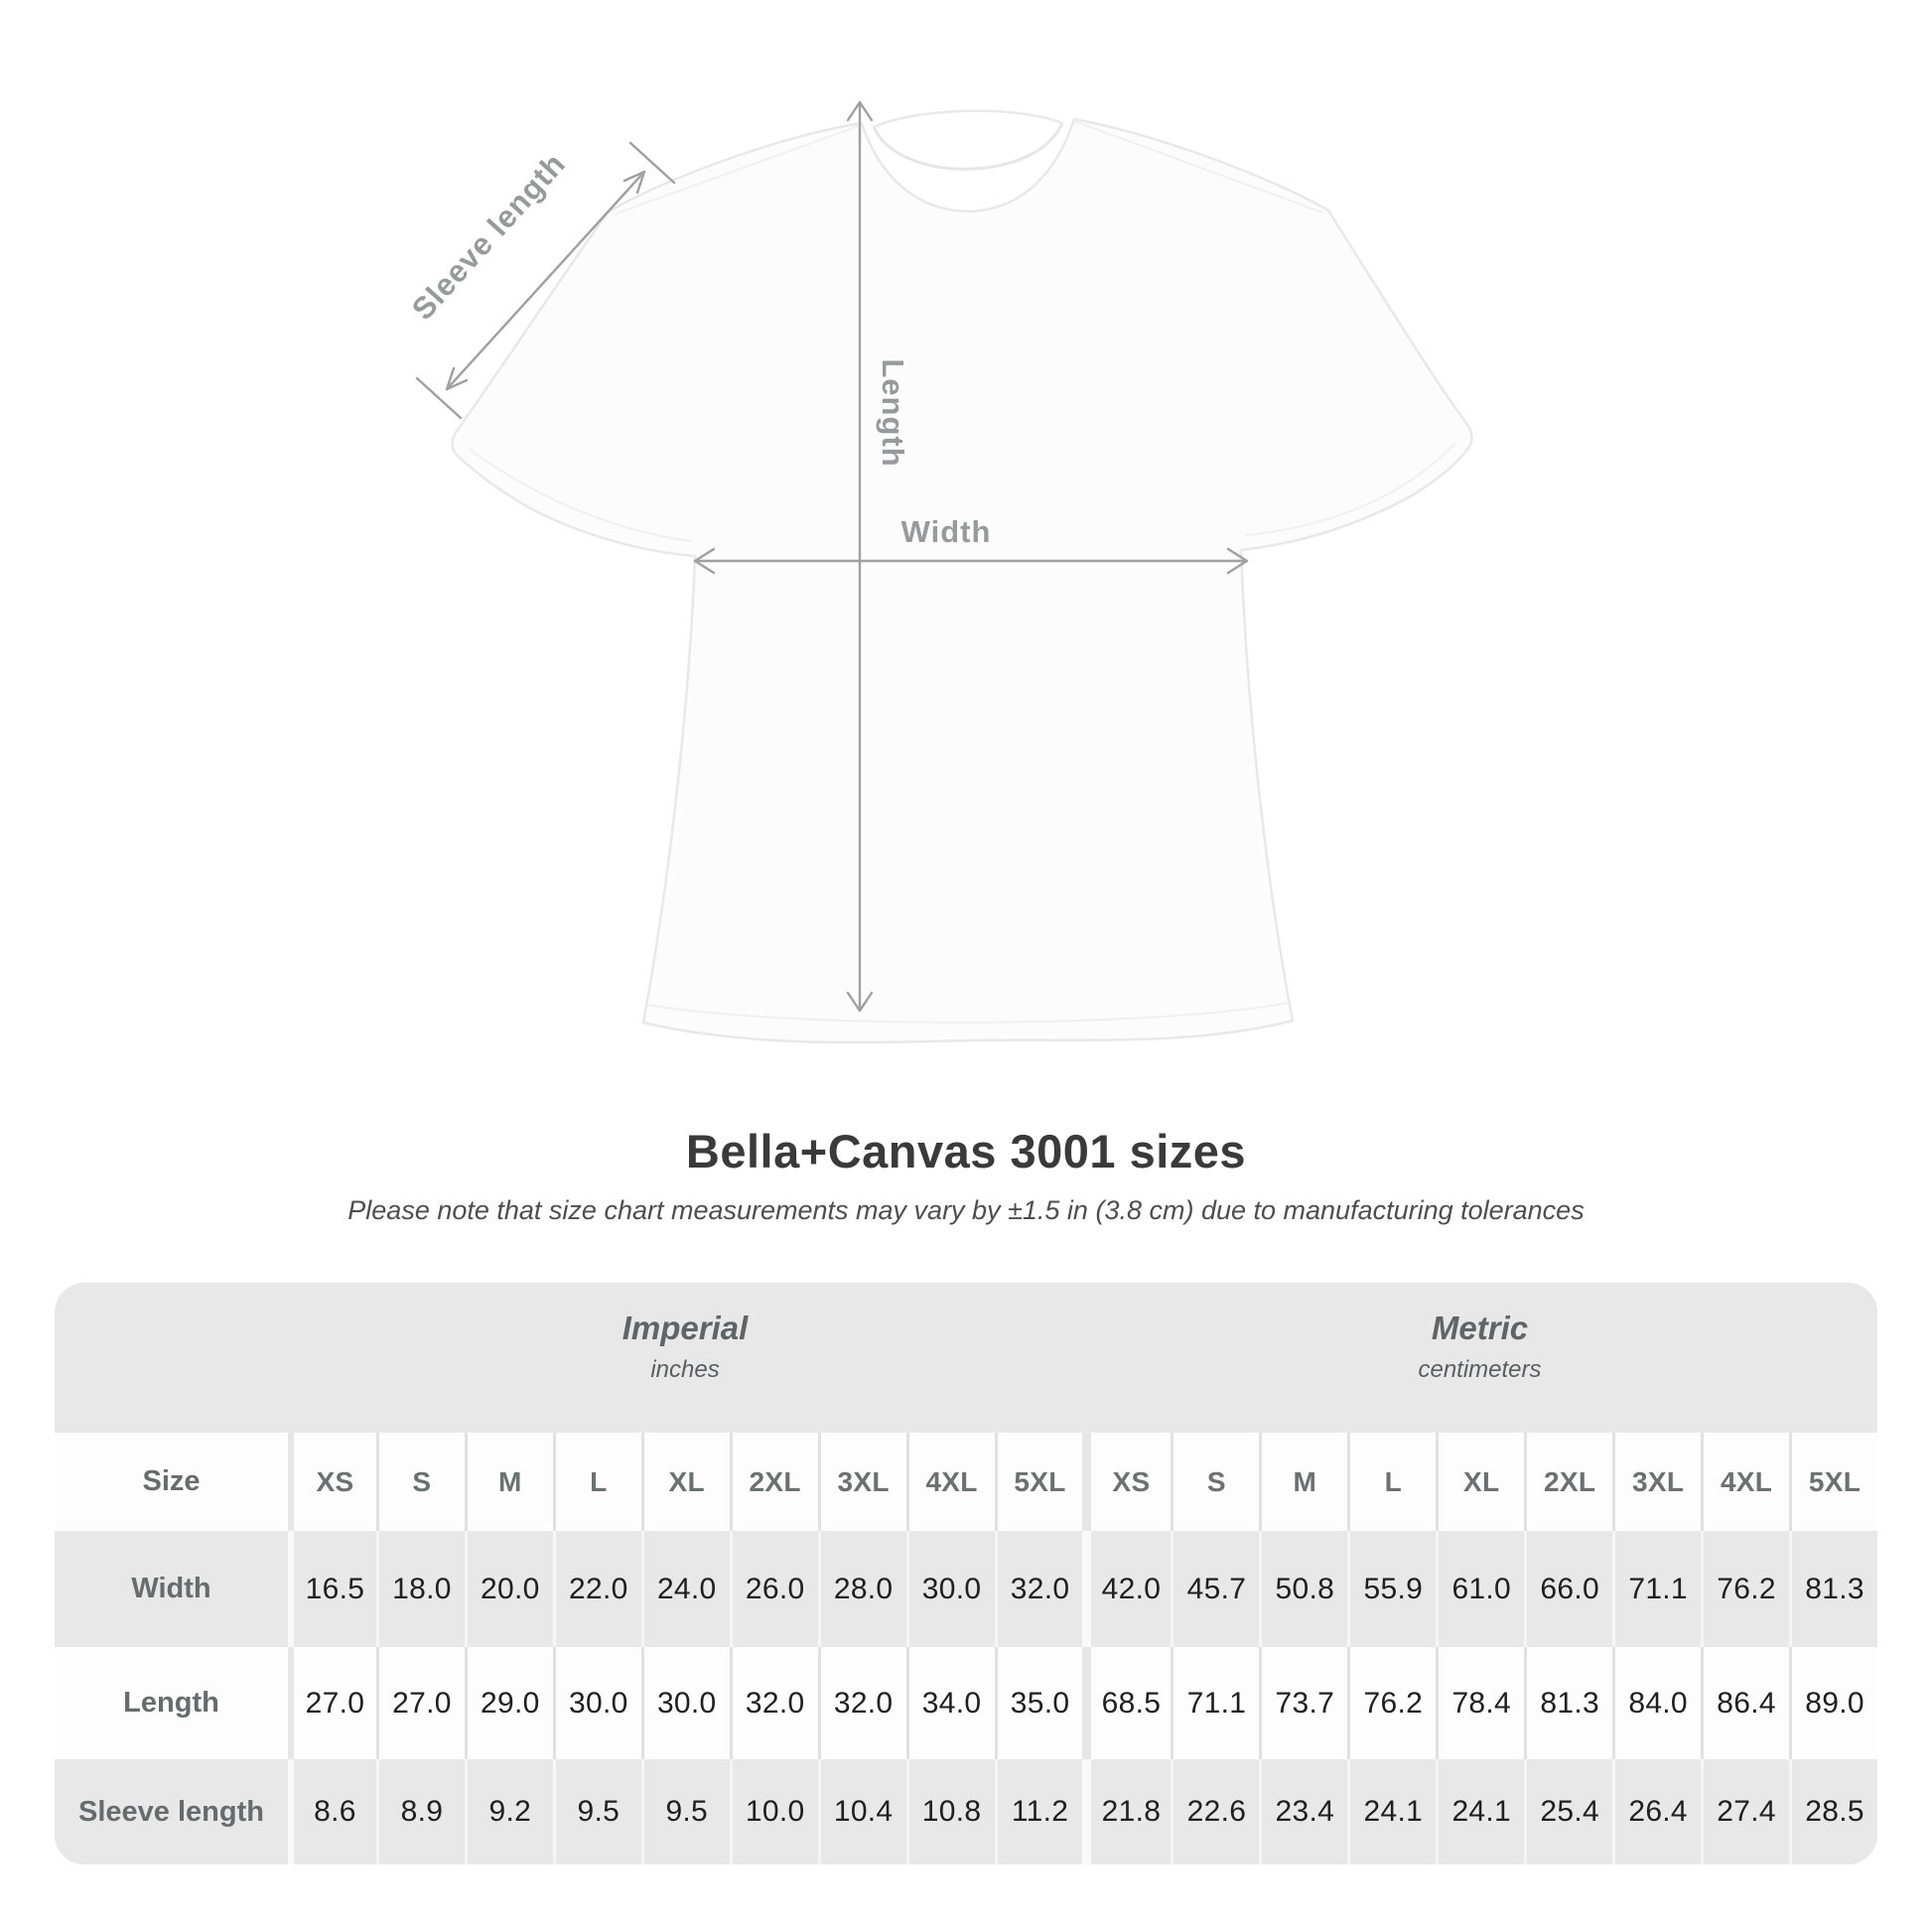 This screenshot has width=1932, height=1932. I want to click on value-sleeve-length-imperial-xl: 9.5, so click(685, 1812).